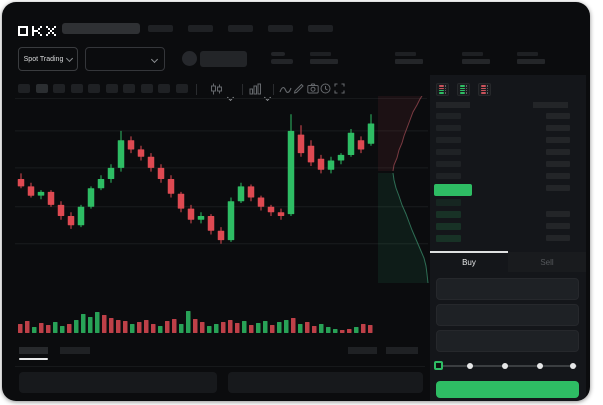  I want to click on market-type-button: Spot Trading, so click(48, 59).